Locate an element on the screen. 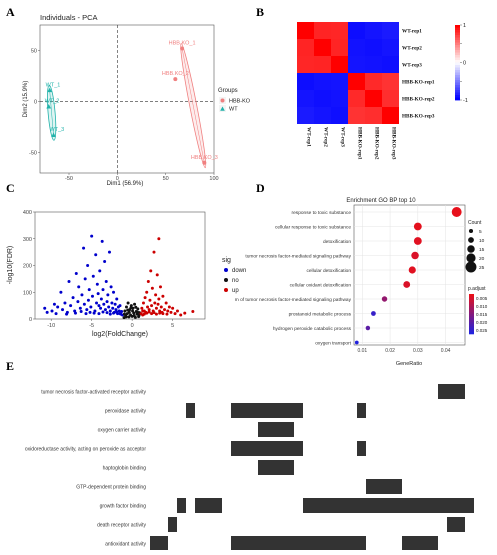 This screenshot has height=555, width=497. pca-plot-area is located at coordinates (127, 99).